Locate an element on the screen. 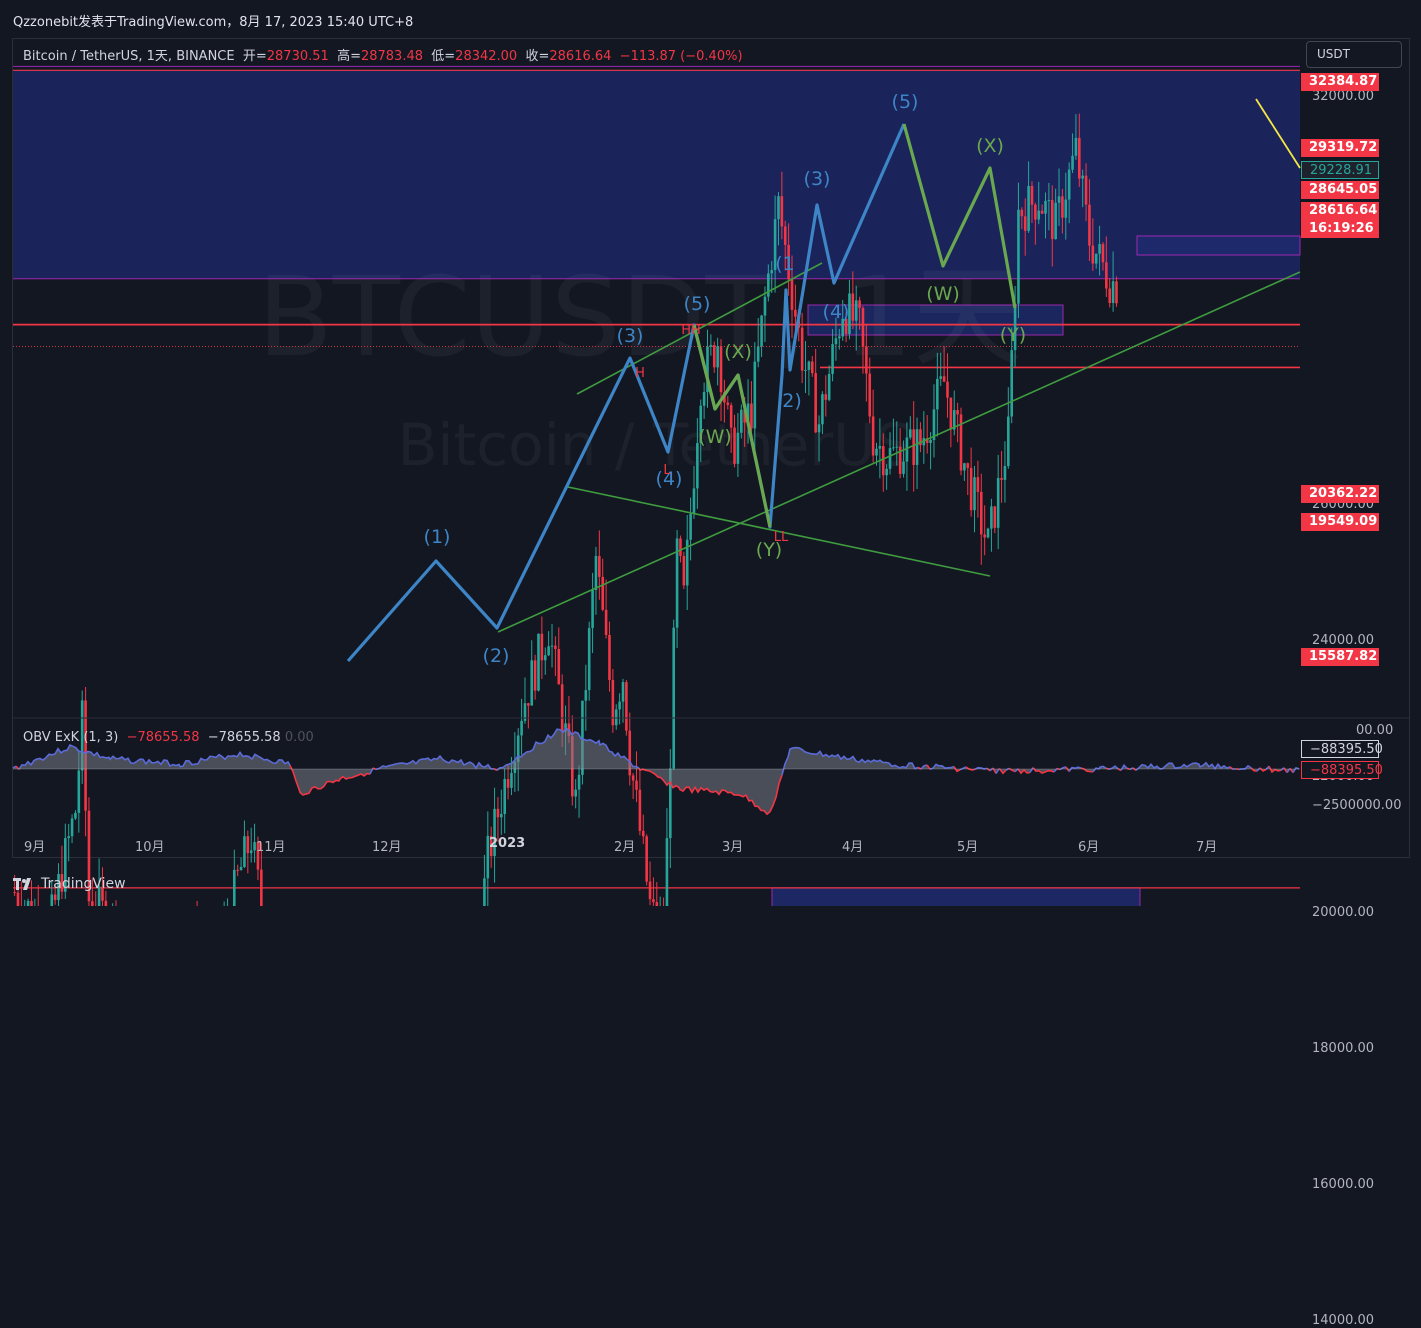 This screenshot has height=1328, width=1421. low-value: 28342.00 is located at coordinates (486, 56).